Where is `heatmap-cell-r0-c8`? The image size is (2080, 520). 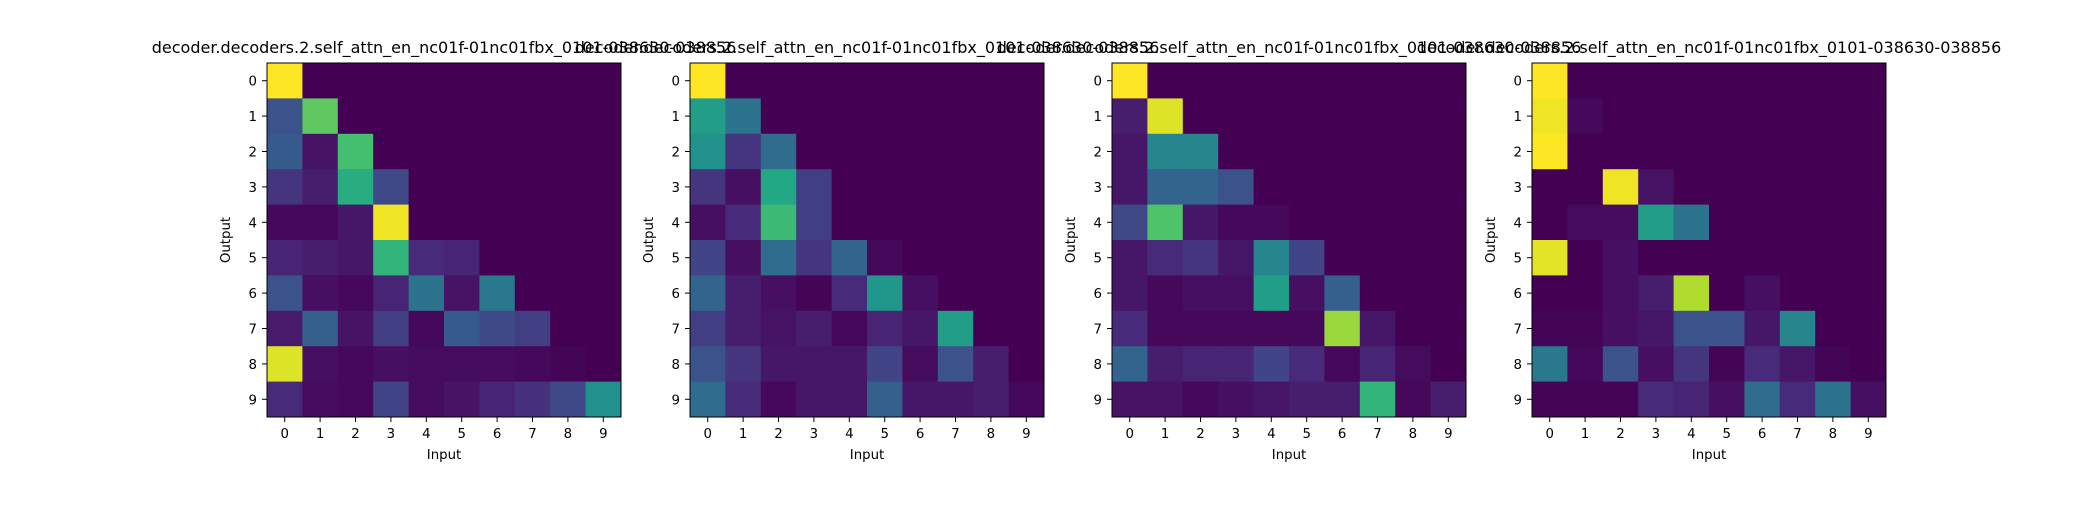
heatmap-cell-r0-c8 is located at coordinates (991, 81).